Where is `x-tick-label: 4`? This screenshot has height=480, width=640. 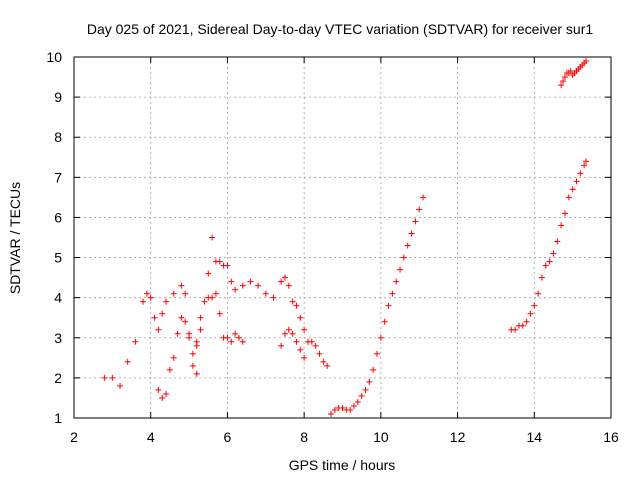 x-tick-label: 4 is located at coordinates (151, 437).